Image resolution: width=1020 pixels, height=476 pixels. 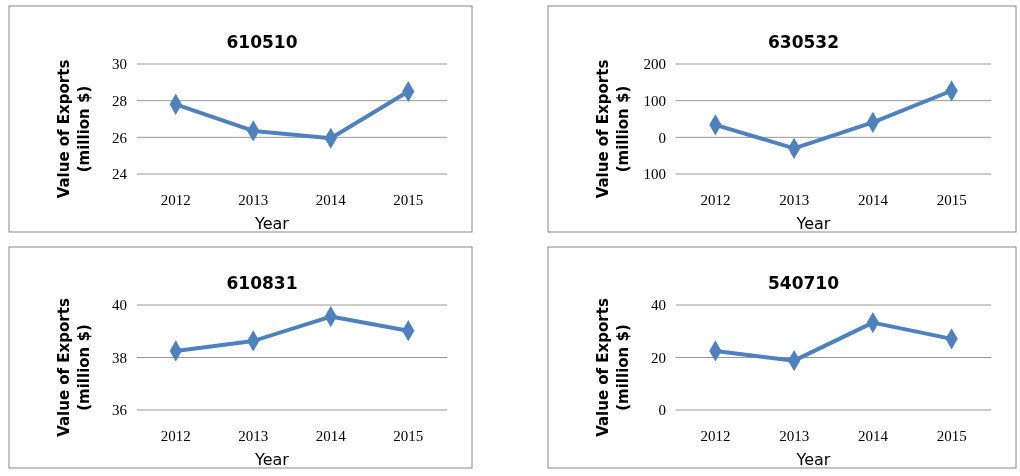 I want to click on y-tick-label: 30, so click(x=119, y=64).